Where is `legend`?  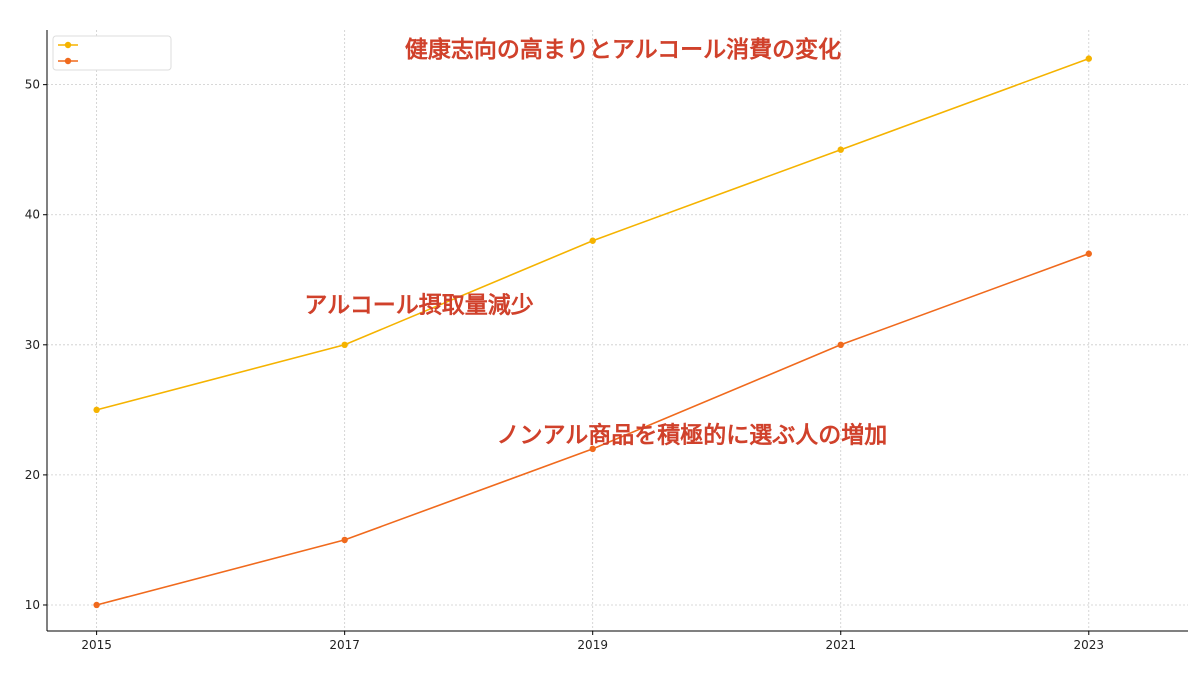 legend is located at coordinates (112, 53).